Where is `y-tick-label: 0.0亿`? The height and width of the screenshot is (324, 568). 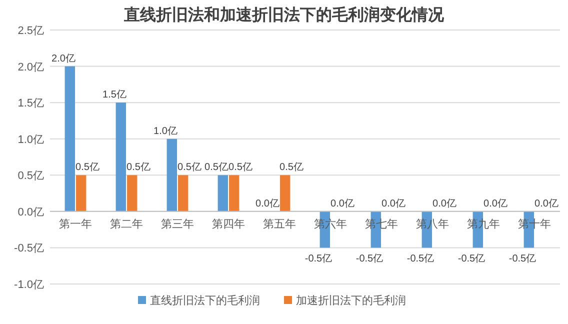 y-tick-label: 0.0亿 is located at coordinates (31, 212).